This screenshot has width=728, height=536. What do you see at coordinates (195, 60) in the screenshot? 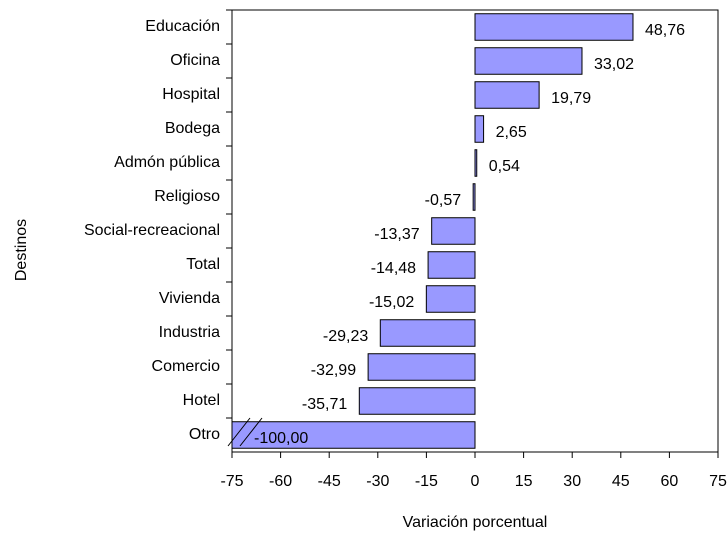
I see `y-tick-label: Oficina` at bounding box center [195, 60].